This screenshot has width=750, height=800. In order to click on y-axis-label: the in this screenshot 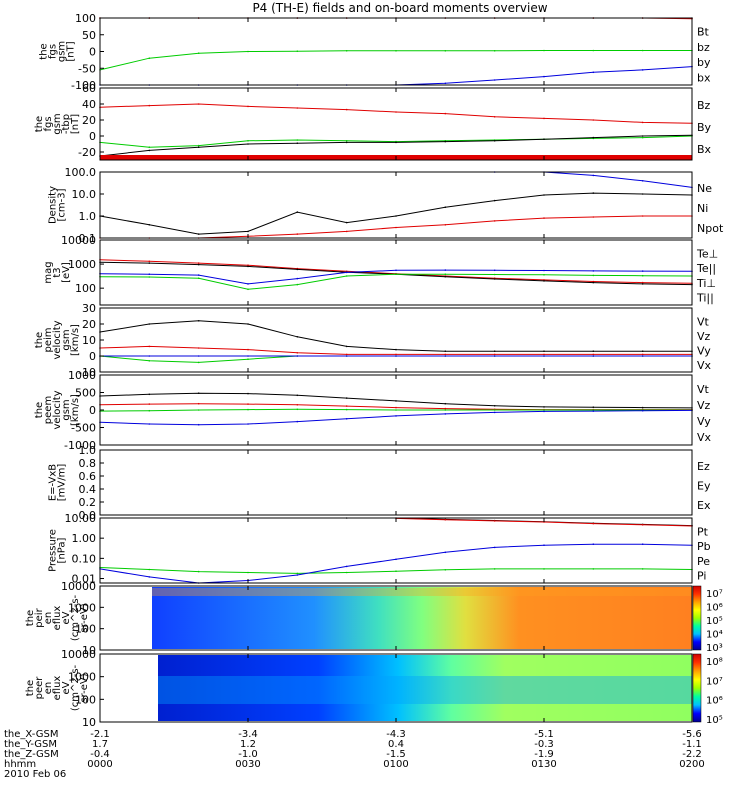, I will do `click(39, 340)`.